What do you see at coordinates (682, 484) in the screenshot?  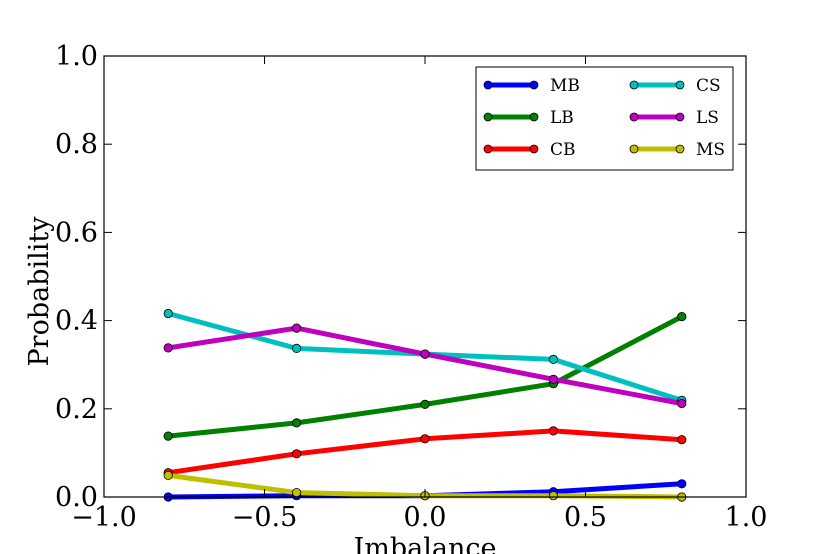 I see `data-point-mb` at bounding box center [682, 484].